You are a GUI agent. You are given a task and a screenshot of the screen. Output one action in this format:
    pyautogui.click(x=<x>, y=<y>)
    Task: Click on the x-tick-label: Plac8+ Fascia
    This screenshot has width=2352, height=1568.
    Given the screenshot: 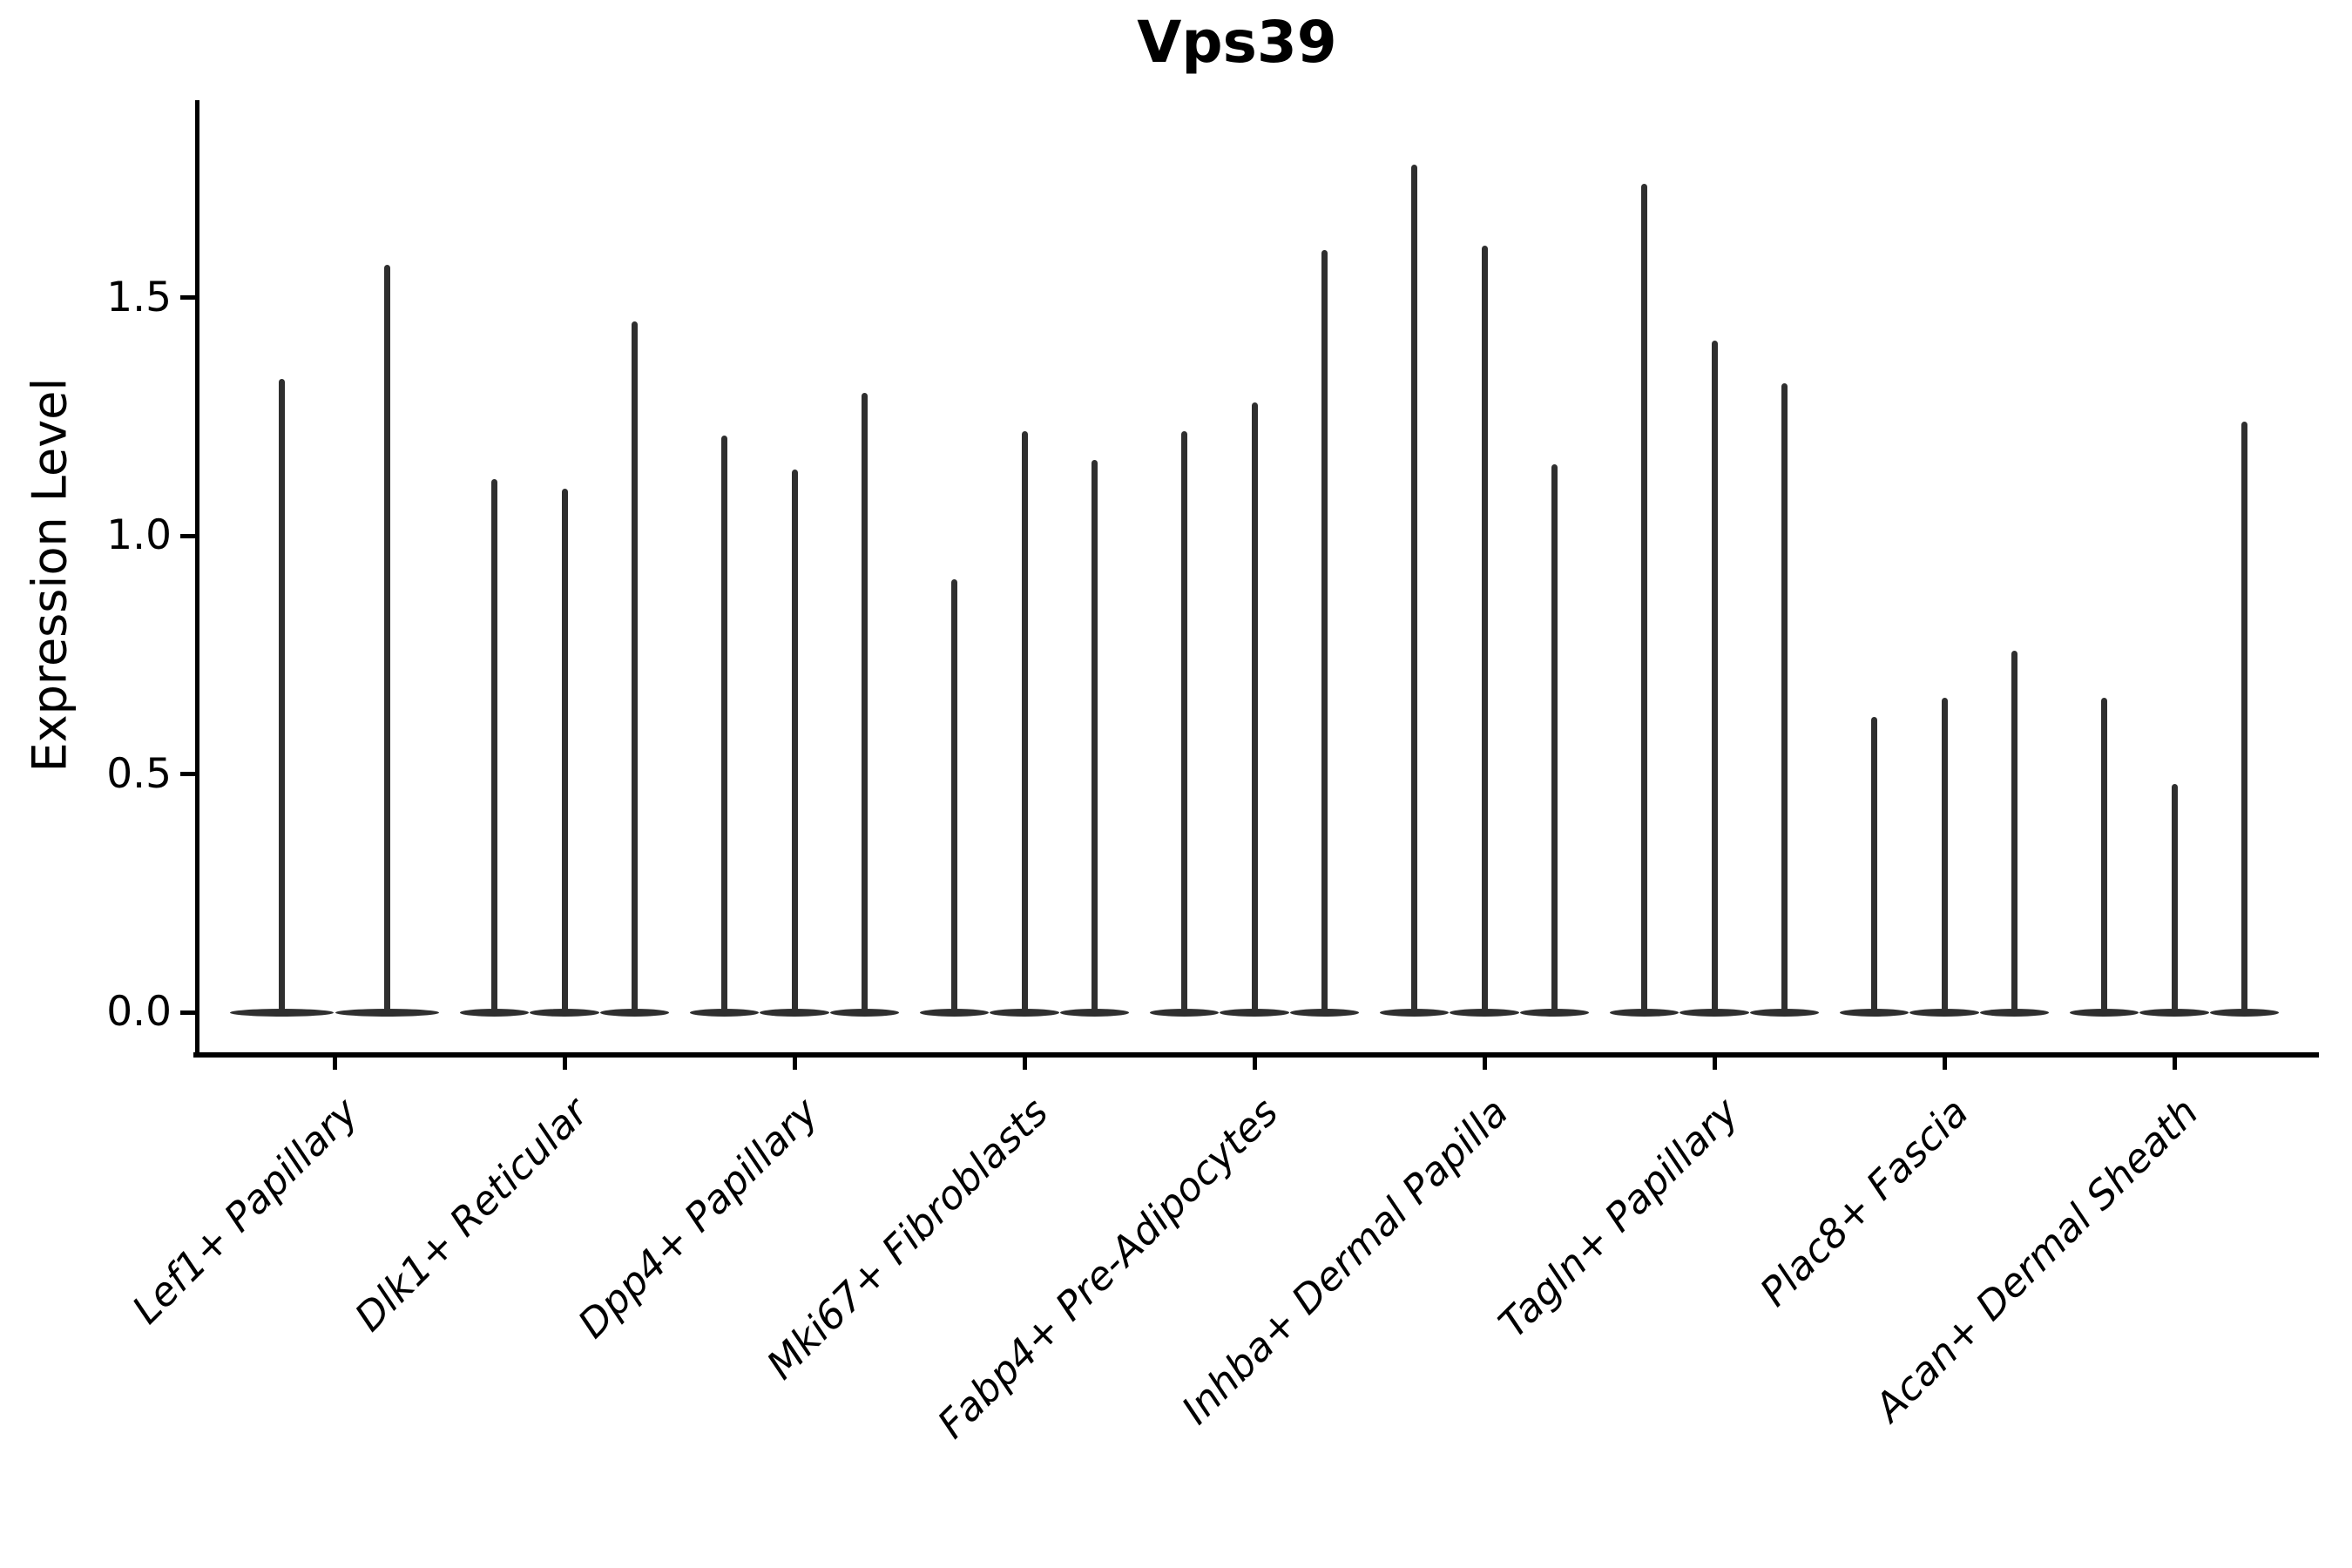 What is the action you would take?
    pyautogui.click(x=1863, y=1202)
    